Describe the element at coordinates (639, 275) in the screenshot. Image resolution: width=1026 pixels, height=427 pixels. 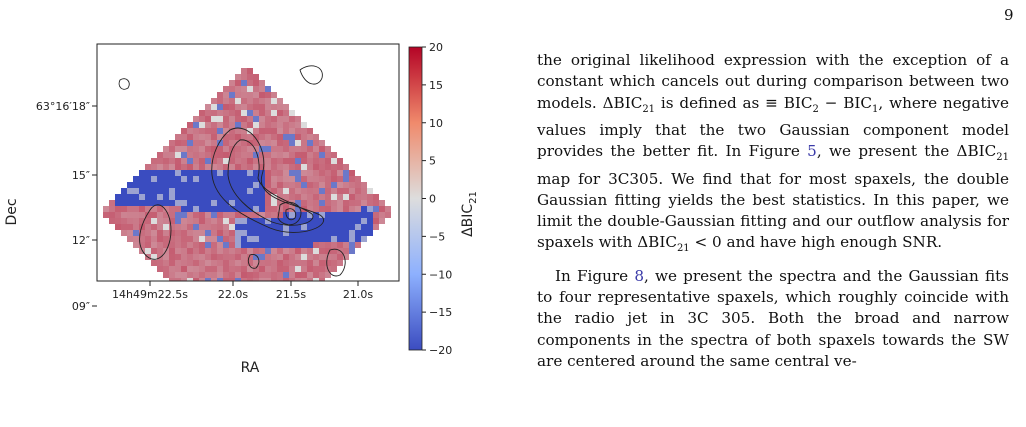
I see `figure-ref-link: 8` at that location.